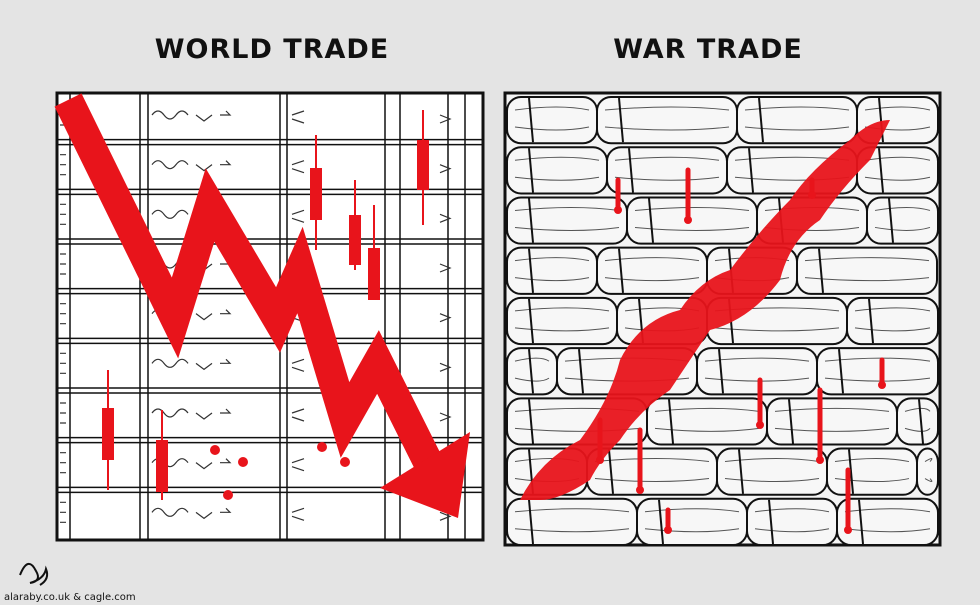  What do you see at coordinates (708, 49) in the screenshot?
I see `right-title: WAR TRADE` at bounding box center [708, 49].